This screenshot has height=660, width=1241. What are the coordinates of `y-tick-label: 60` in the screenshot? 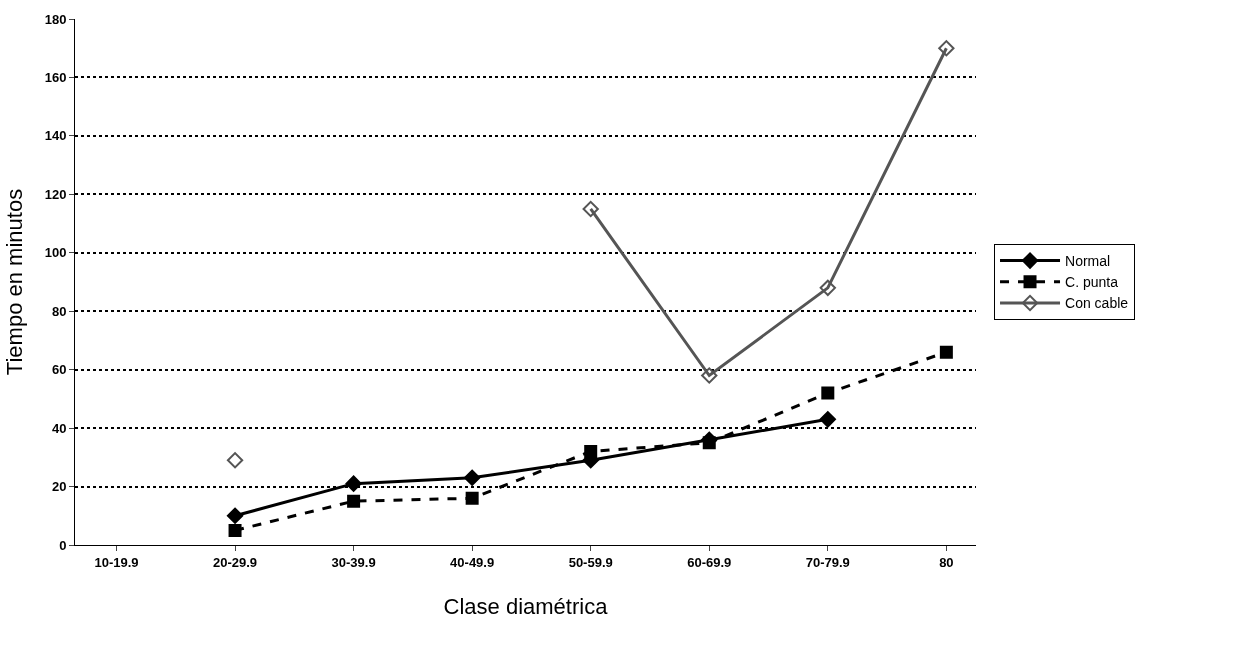 It's located at (59, 370).